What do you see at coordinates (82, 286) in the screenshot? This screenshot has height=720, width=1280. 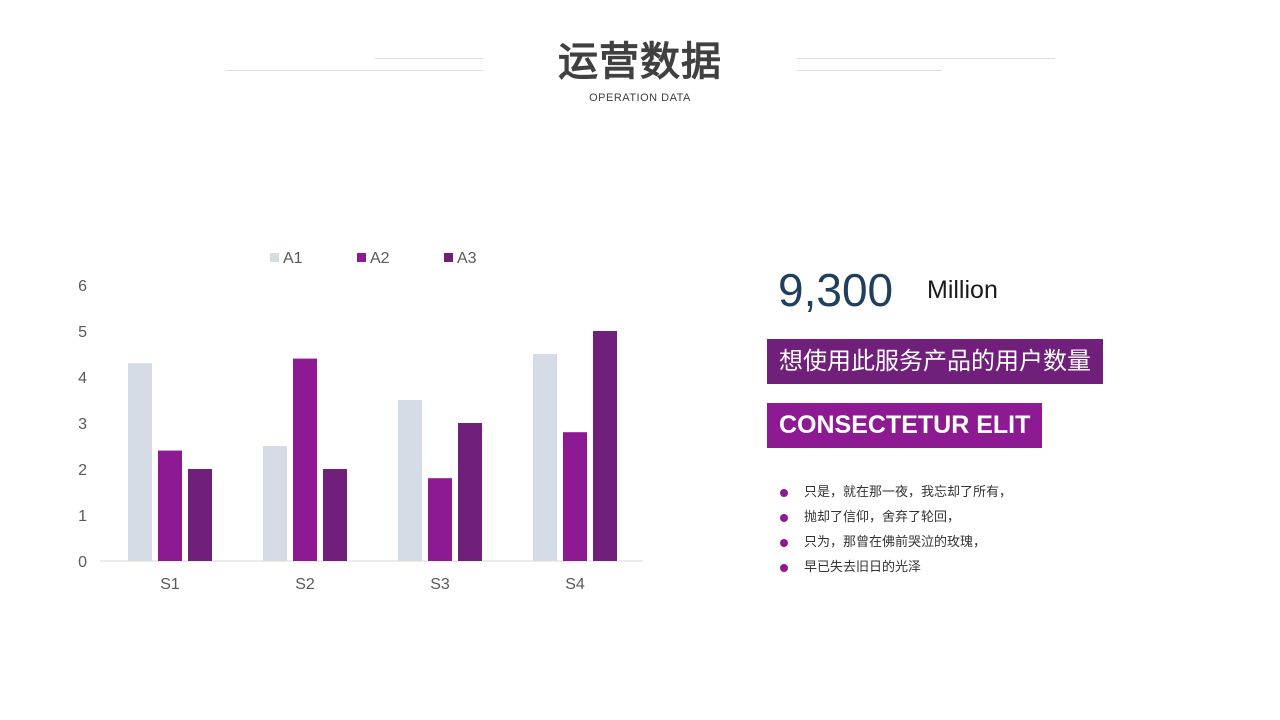 I see `y-tick-label: 6` at bounding box center [82, 286].